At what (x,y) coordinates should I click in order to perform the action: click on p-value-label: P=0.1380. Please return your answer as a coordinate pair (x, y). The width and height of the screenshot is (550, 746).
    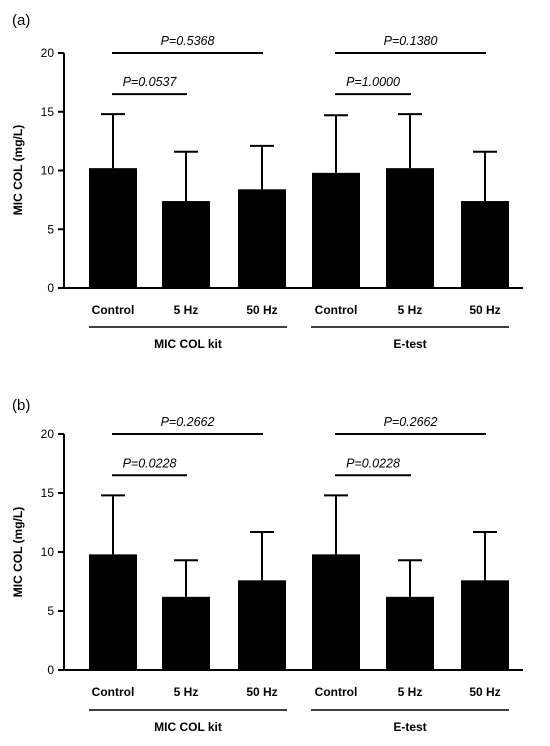
    Looking at the image, I should click on (411, 41).